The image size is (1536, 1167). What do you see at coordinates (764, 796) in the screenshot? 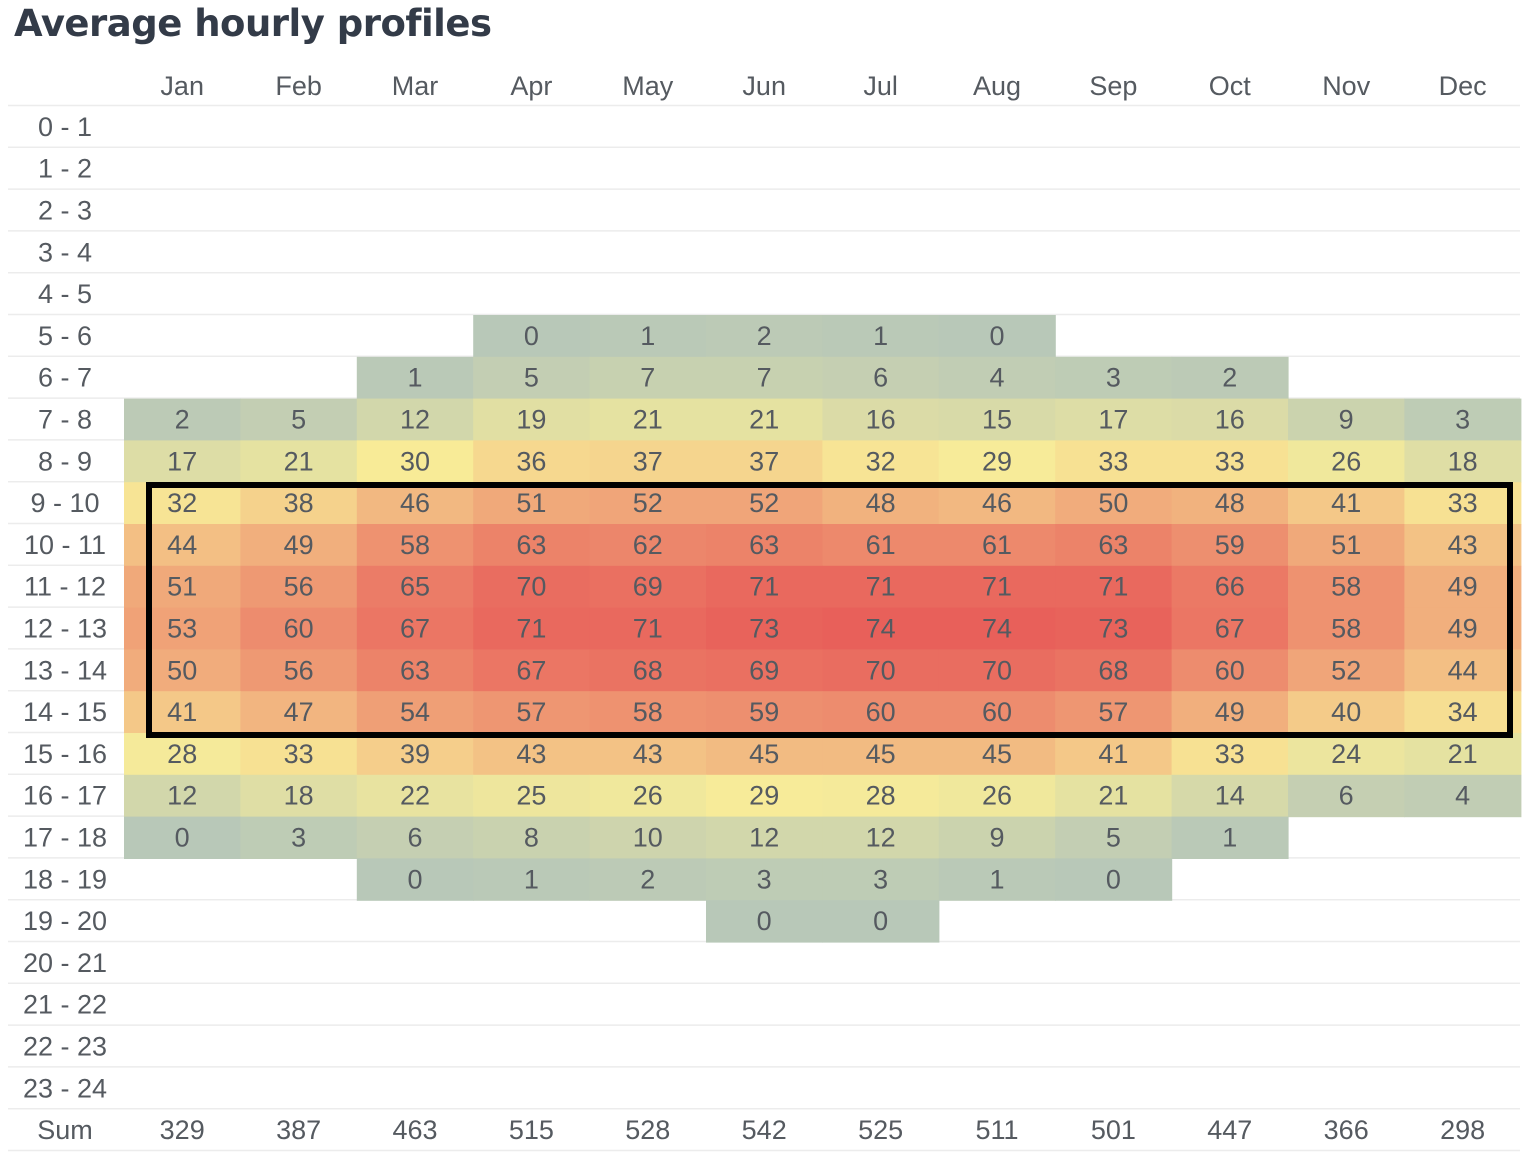
I see `heatmap-cell-value: 29` at bounding box center [764, 796].